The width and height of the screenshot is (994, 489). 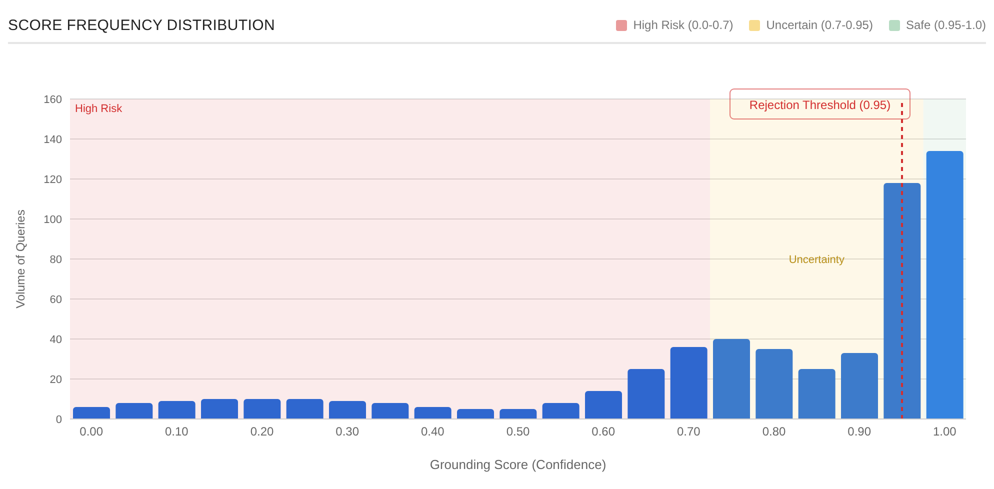 I want to click on band-label: High Risk, so click(x=99, y=108).